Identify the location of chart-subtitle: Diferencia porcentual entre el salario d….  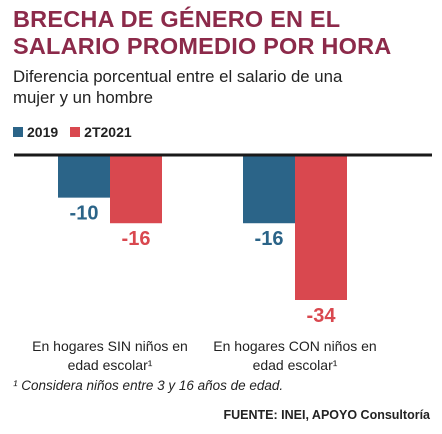
(223, 87).